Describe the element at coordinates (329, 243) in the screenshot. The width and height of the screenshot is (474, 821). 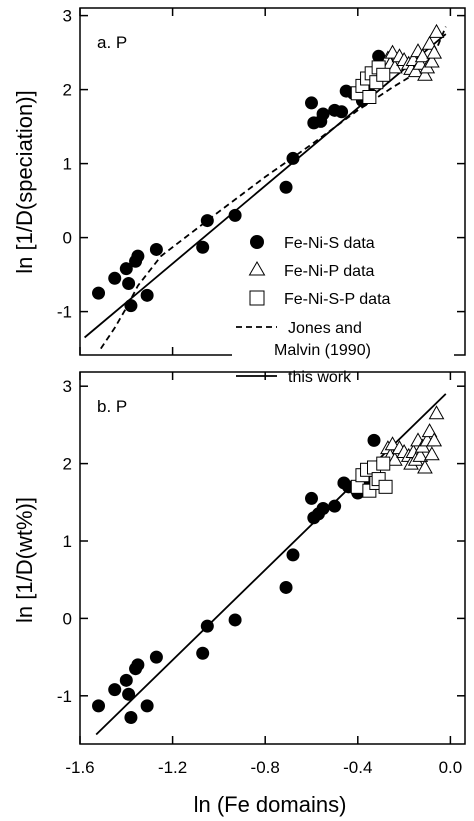
I see `legend-item-fe-ni-s: Fe-Ni-S data` at that location.